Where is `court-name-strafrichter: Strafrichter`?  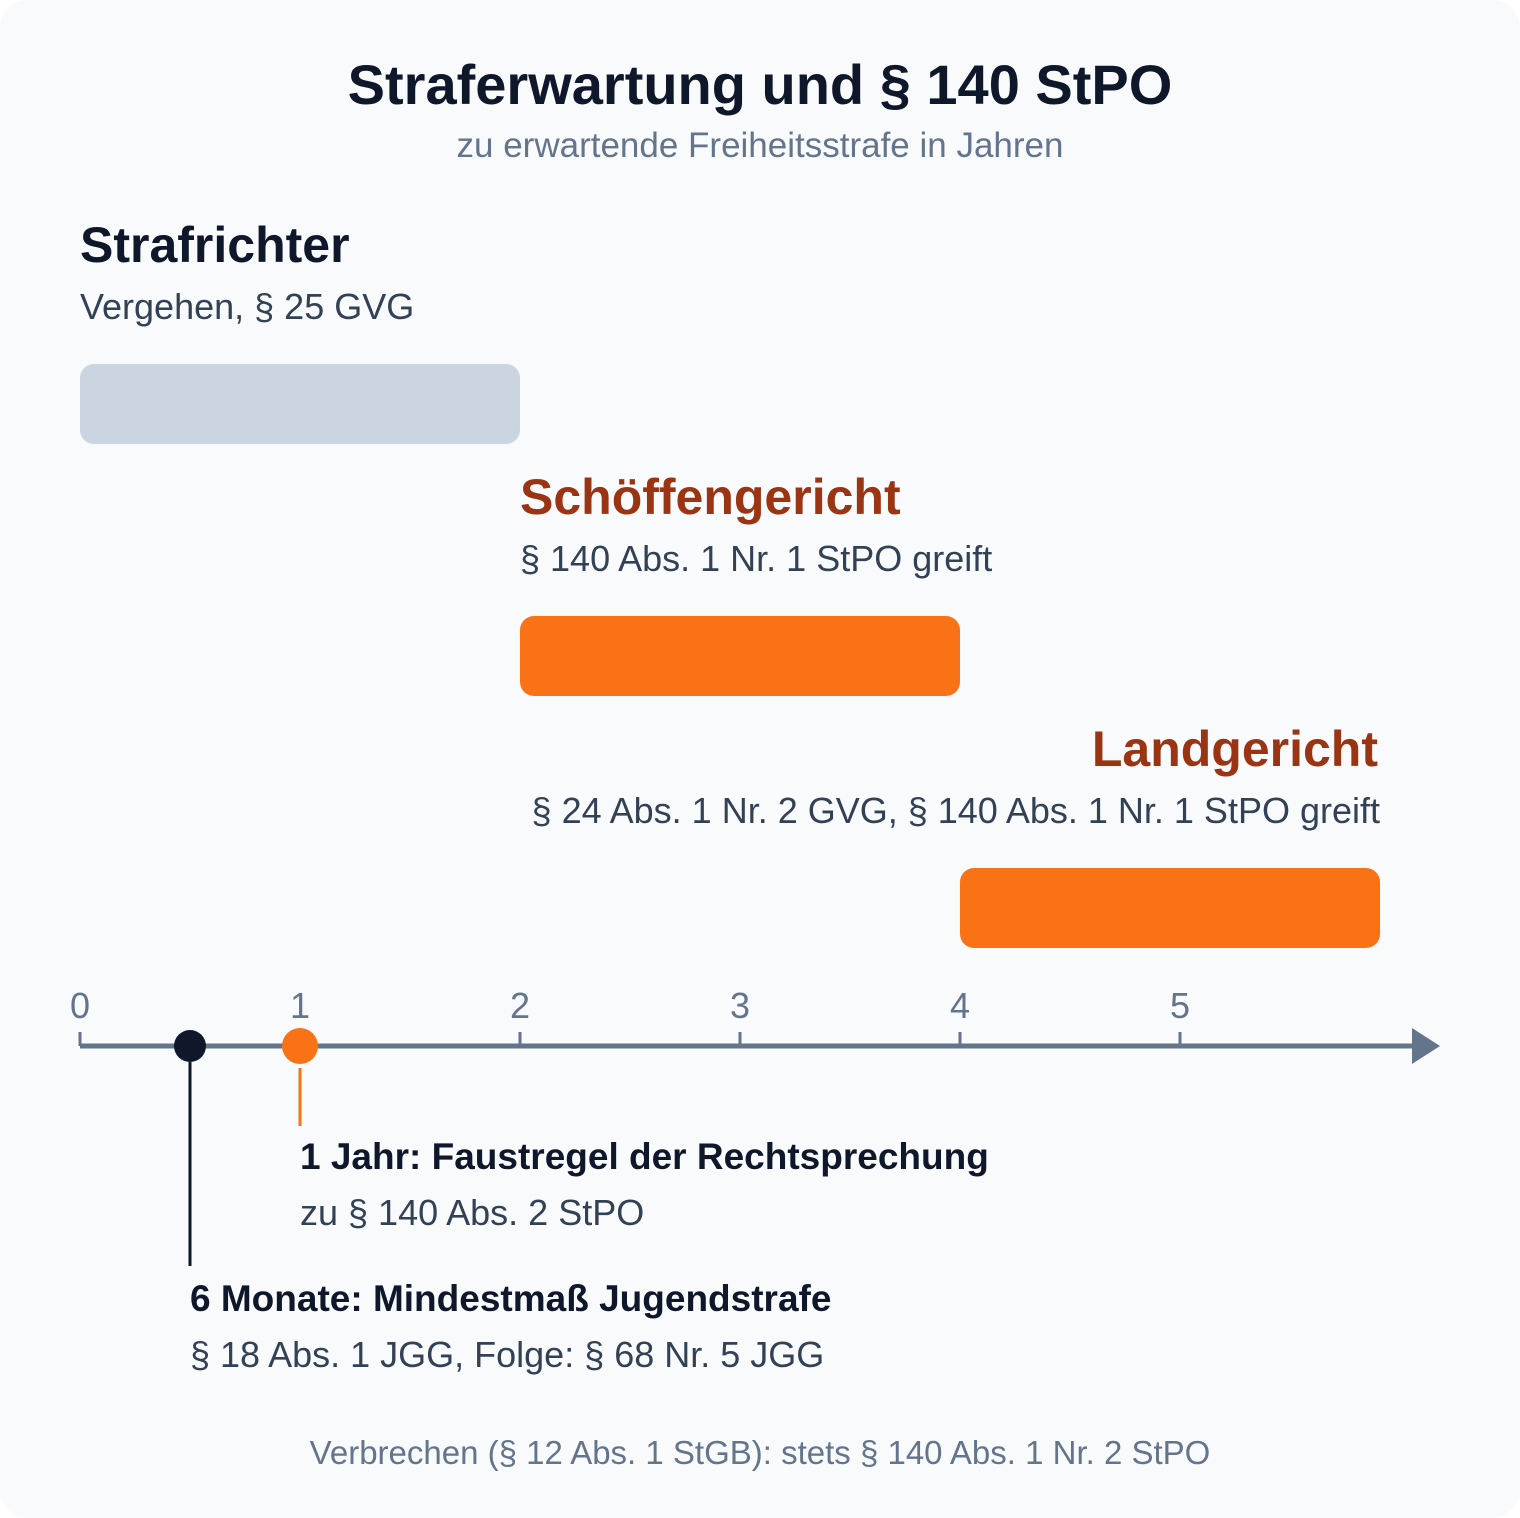 court-name-strafrichter: Strafrichter is located at coordinates (215, 245).